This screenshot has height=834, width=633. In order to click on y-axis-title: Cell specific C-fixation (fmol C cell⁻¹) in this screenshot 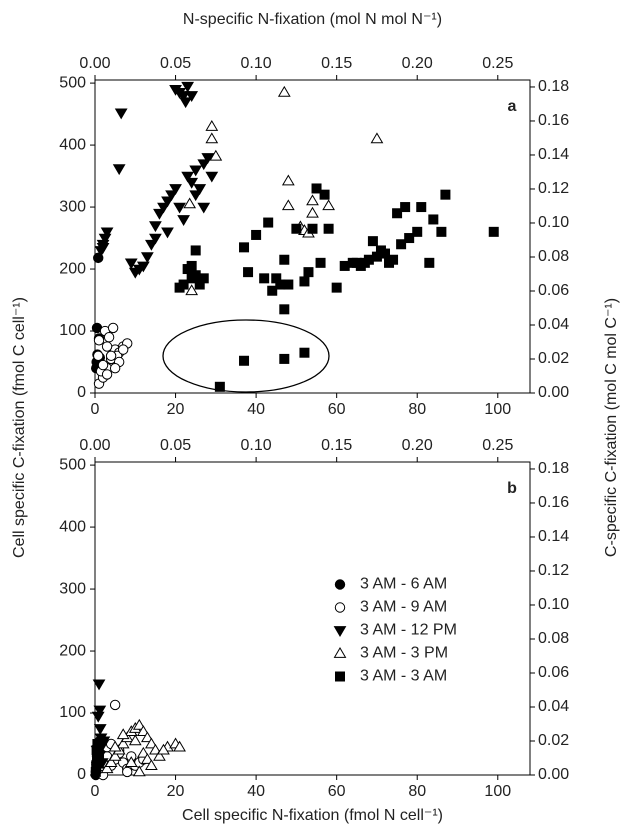, I will do `click(19, 427)`.